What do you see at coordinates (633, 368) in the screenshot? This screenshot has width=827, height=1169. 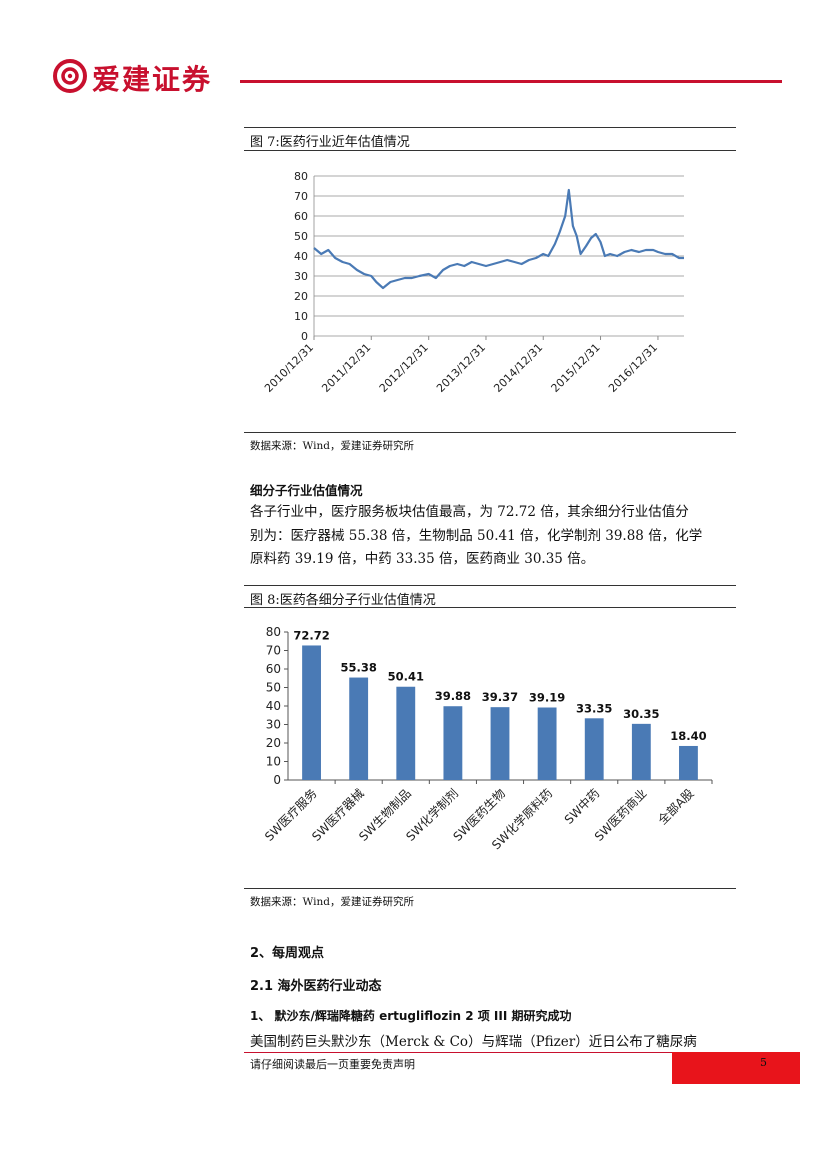 I see `line-chart-x-tick: 2016/12/31` at bounding box center [633, 368].